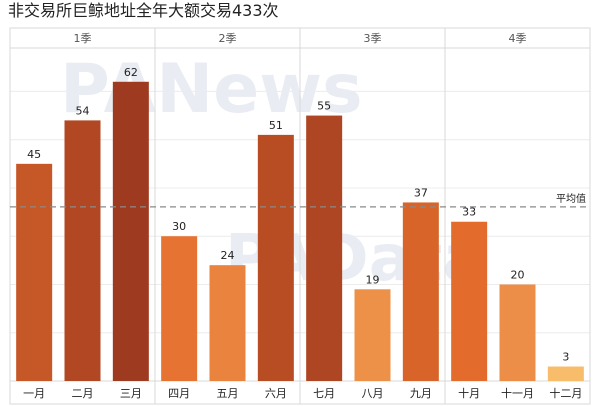 This screenshot has width=600, height=406. What do you see at coordinates (421, 393) in the screenshot?
I see `x-tick-label: 九月` at bounding box center [421, 393].